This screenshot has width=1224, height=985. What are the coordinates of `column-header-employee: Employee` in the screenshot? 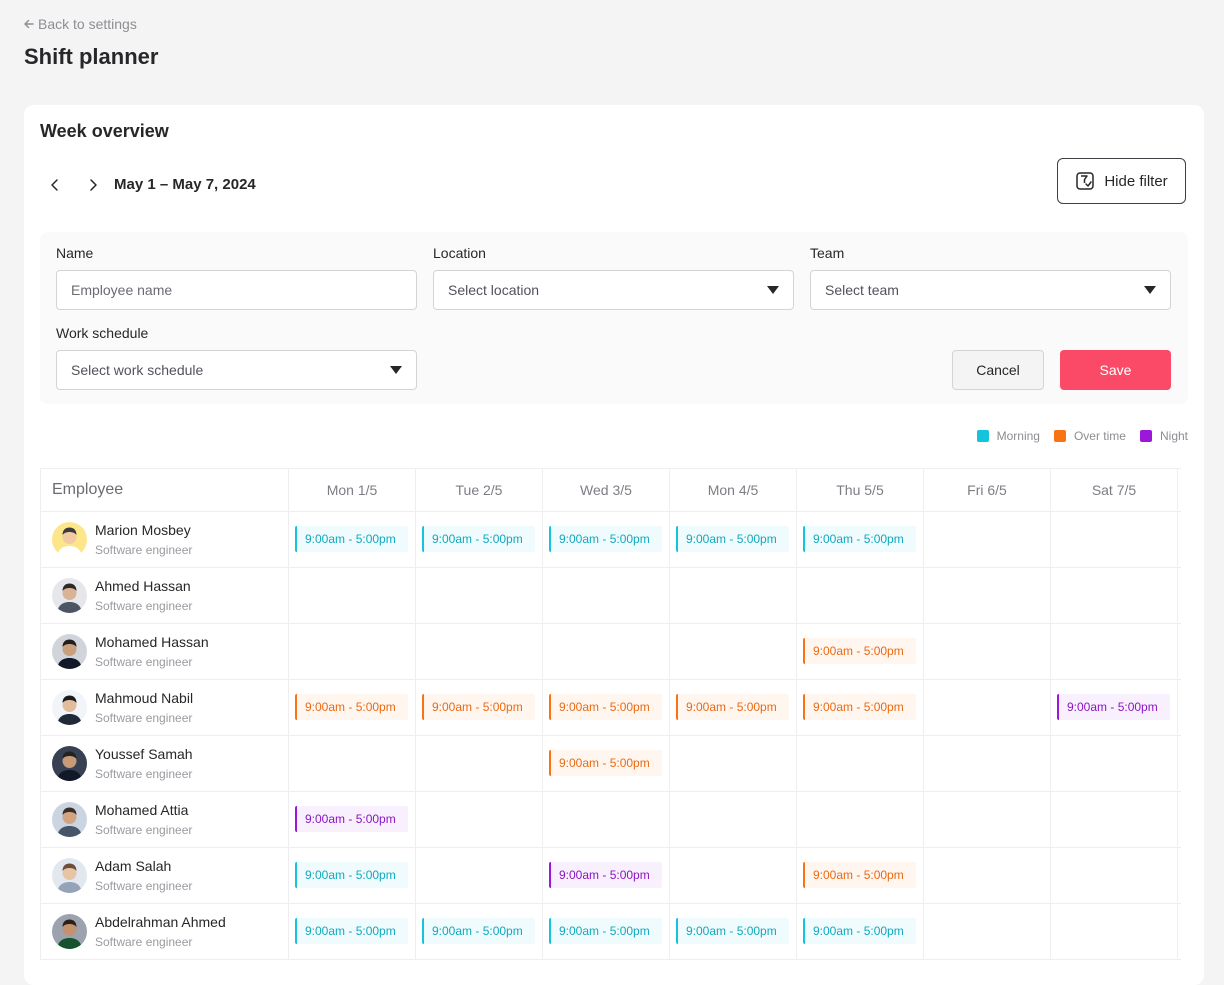 It's located at (164, 490).